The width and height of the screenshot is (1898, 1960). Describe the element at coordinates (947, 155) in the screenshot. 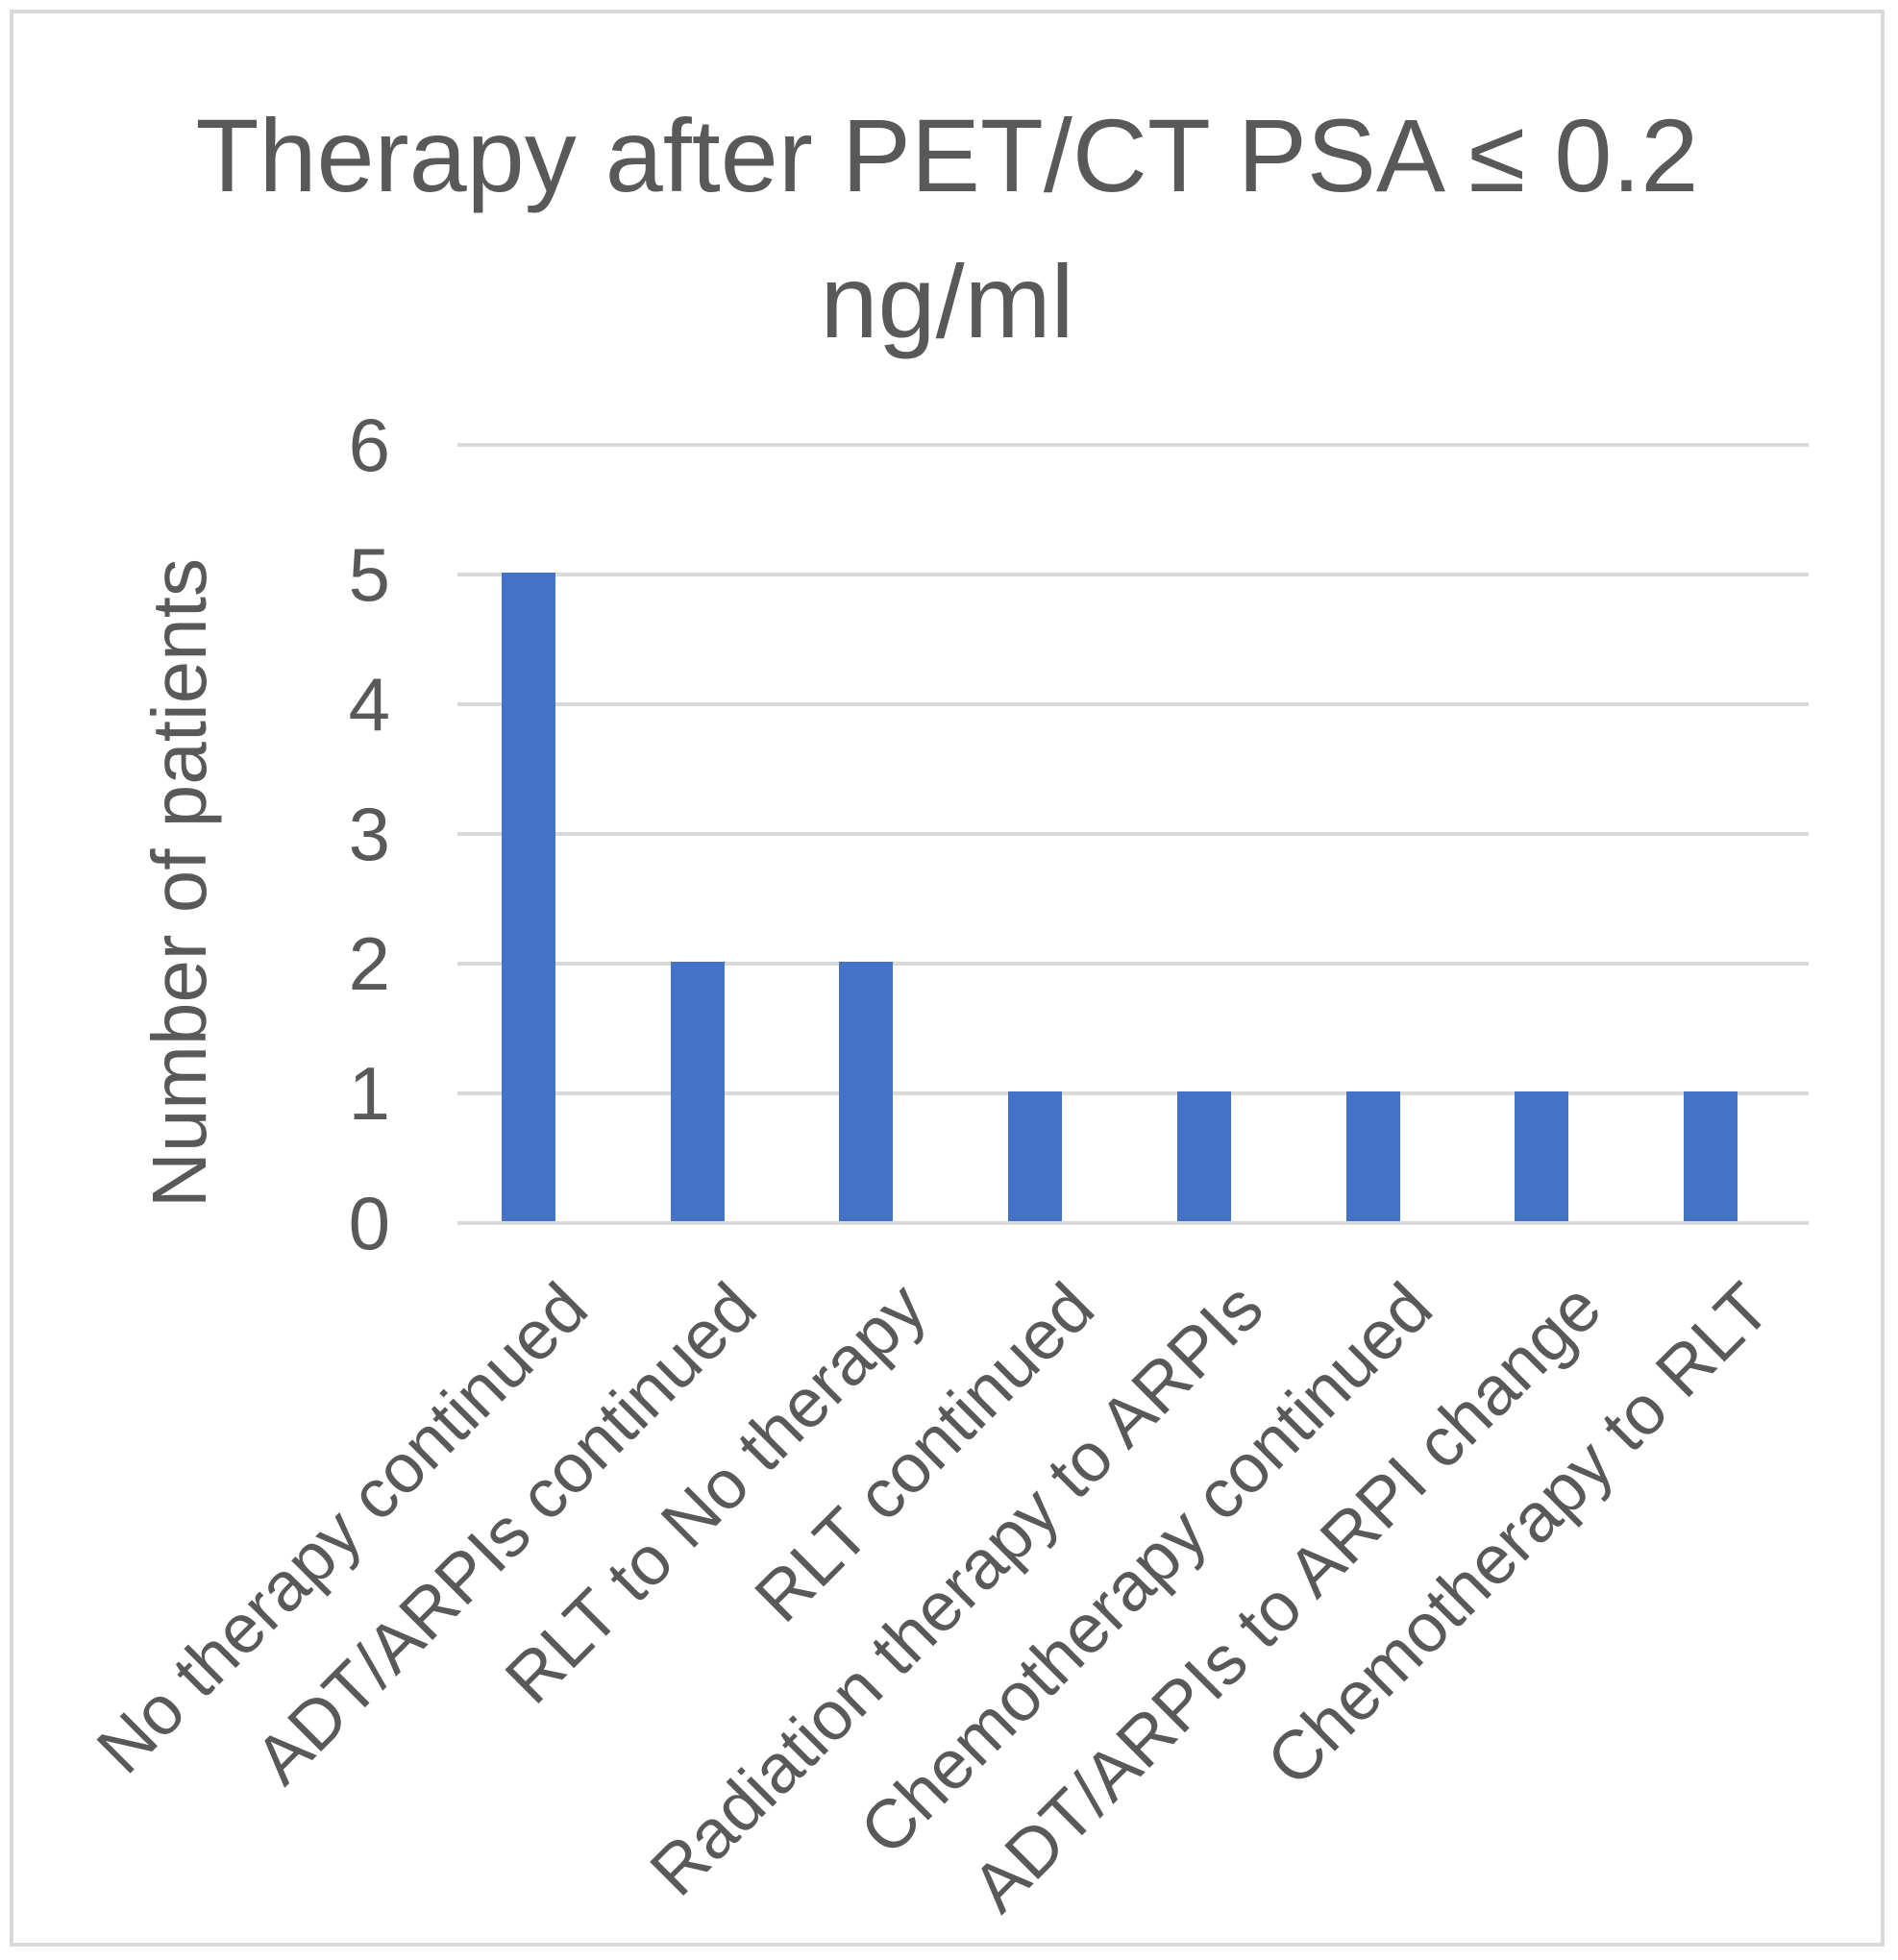

I see `chart-title-line-1: Therapy after PET/CT PSA ≤ 0.2` at that location.